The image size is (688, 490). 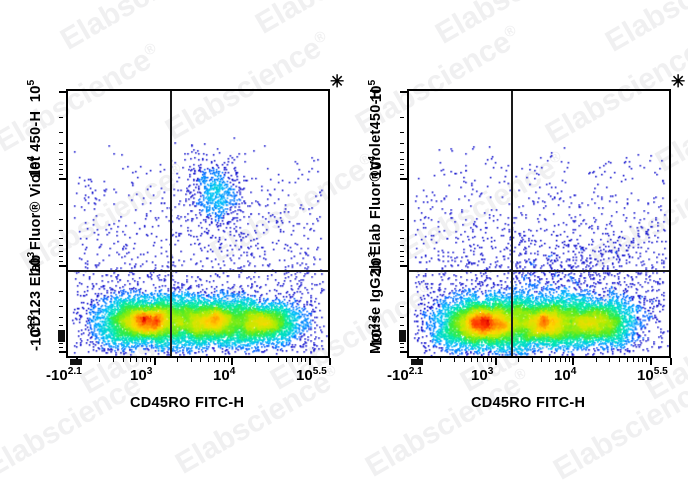 What do you see at coordinates (652, 375) in the screenshot?
I see `x-tick-label-3: 105.5` at bounding box center [652, 375].